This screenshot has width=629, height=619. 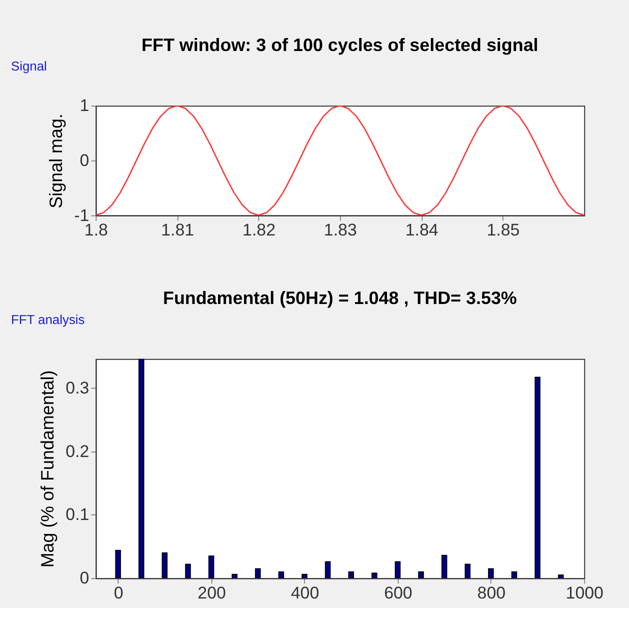 I want to click on x-tick-label: 400, so click(x=305, y=593).